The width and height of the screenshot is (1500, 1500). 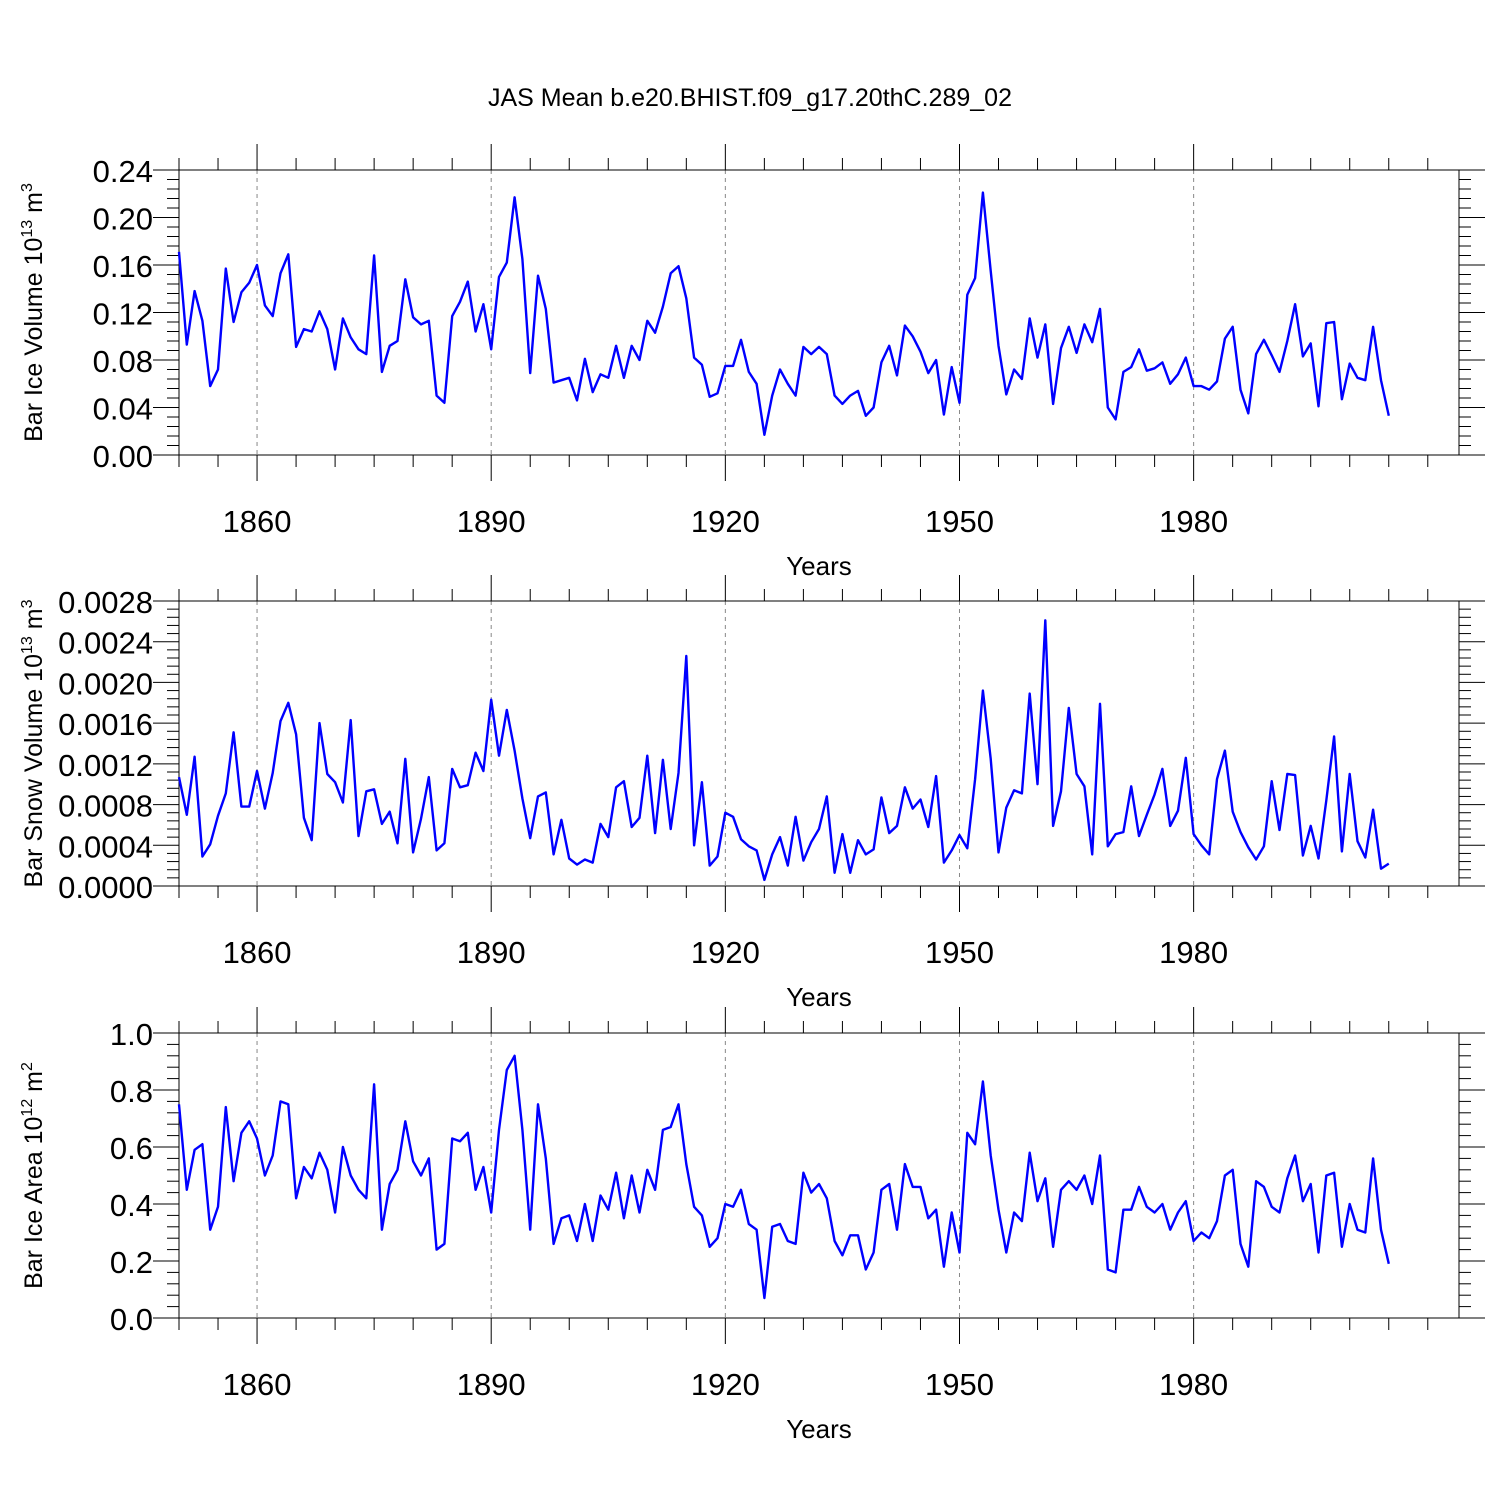 I want to click on y-axis-label-name: Bar Ice Volume 10, so click(x=34, y=340).